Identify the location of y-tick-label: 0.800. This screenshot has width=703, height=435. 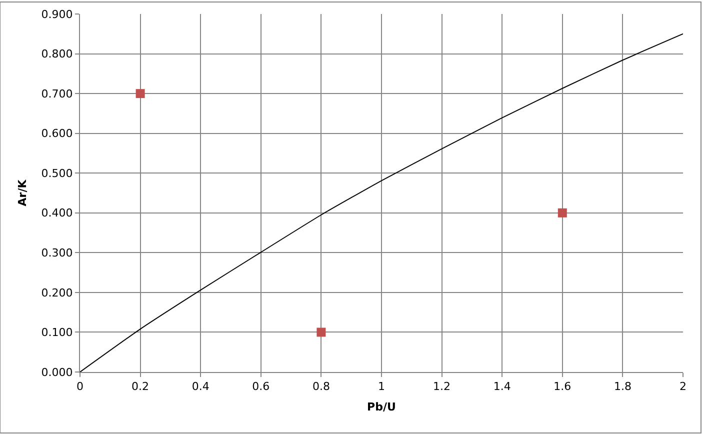
(57, 54).